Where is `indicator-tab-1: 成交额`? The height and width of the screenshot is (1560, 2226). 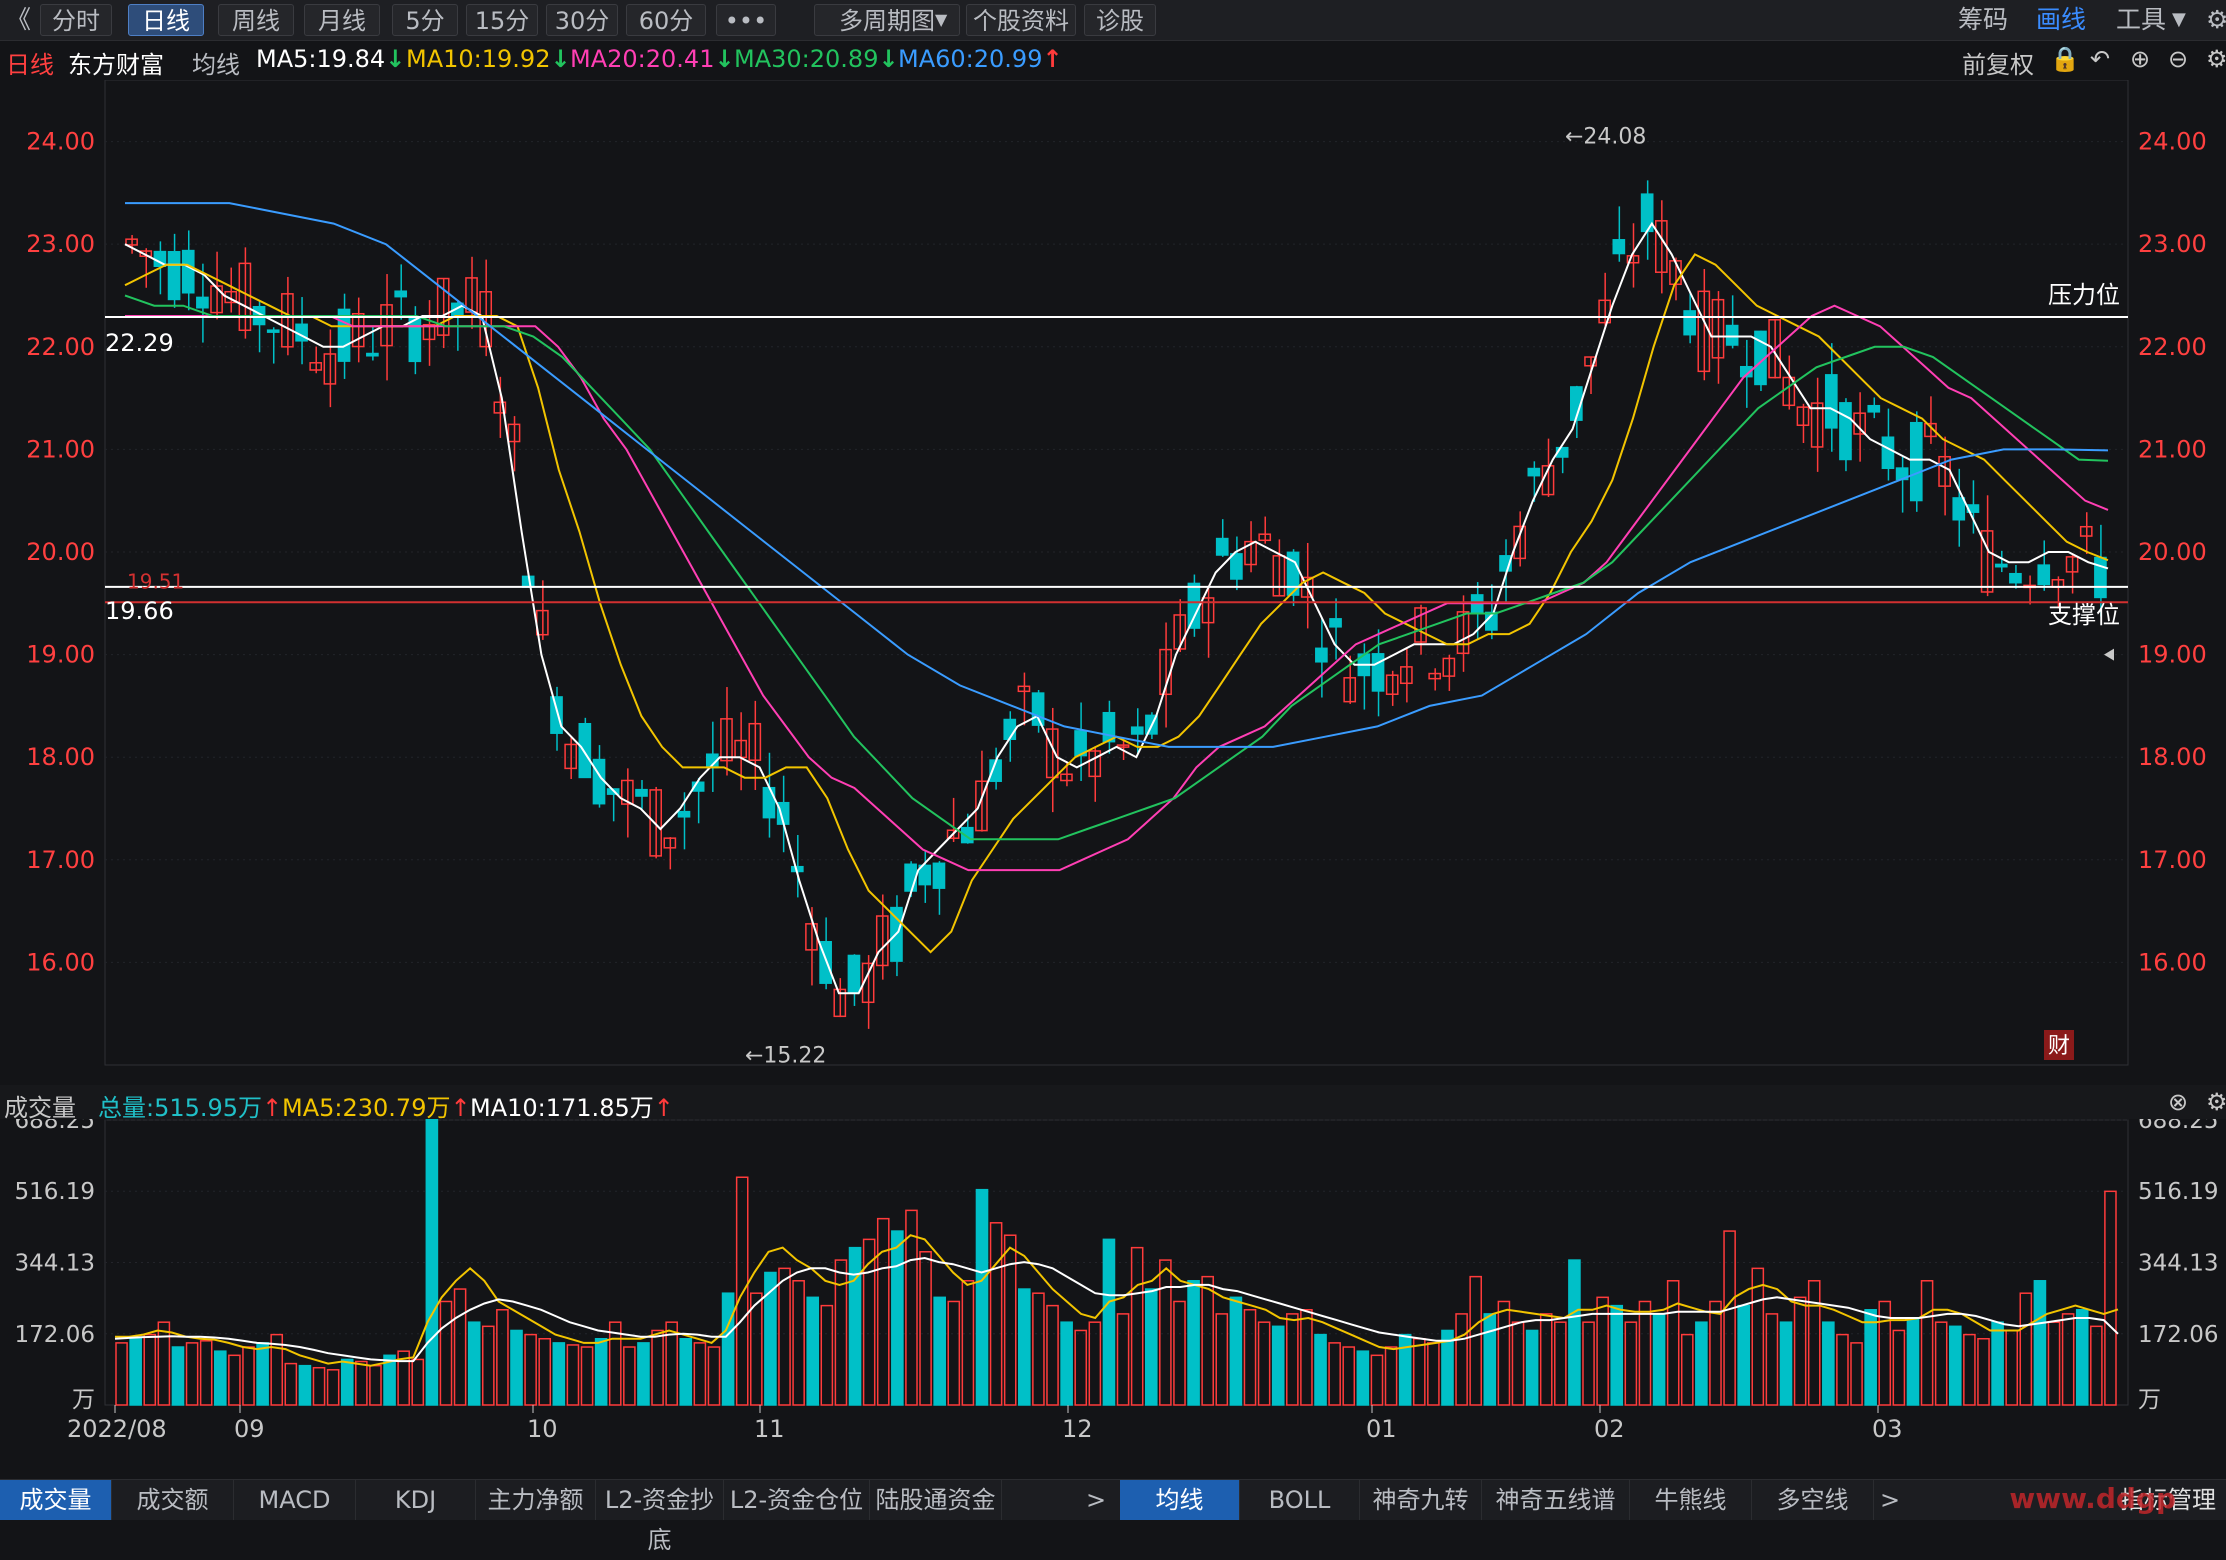 indicator-tab-1: 成交额 is located at coordinates (173, 1500).